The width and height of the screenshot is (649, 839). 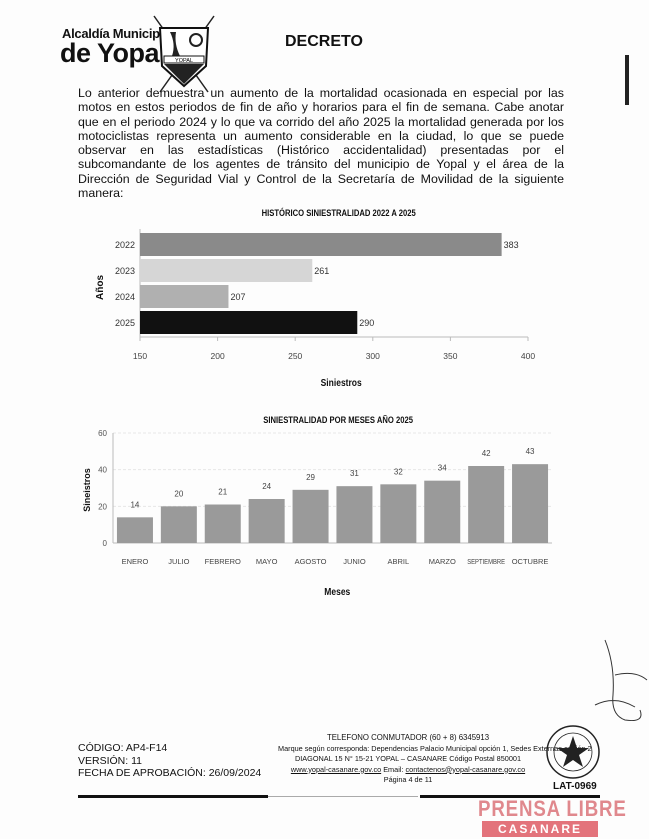 What do you see at coordinates (486, 561) in the screenshot?
I see `chart2-category-label: SEPTIEMBRE` at bounding box center [486, 561].